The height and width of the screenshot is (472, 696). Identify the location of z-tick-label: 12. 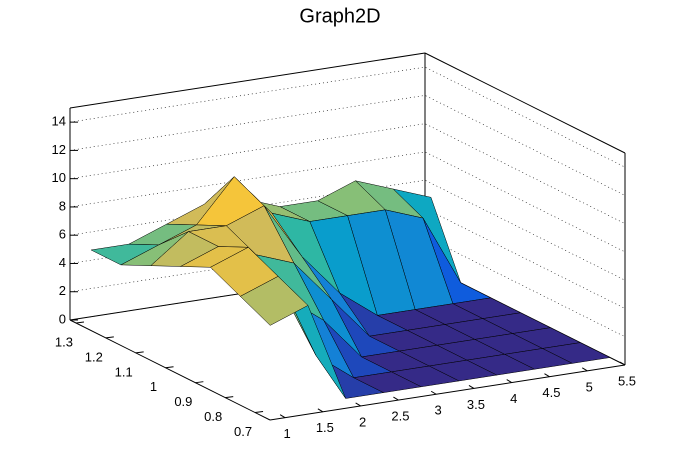
(59, 149).